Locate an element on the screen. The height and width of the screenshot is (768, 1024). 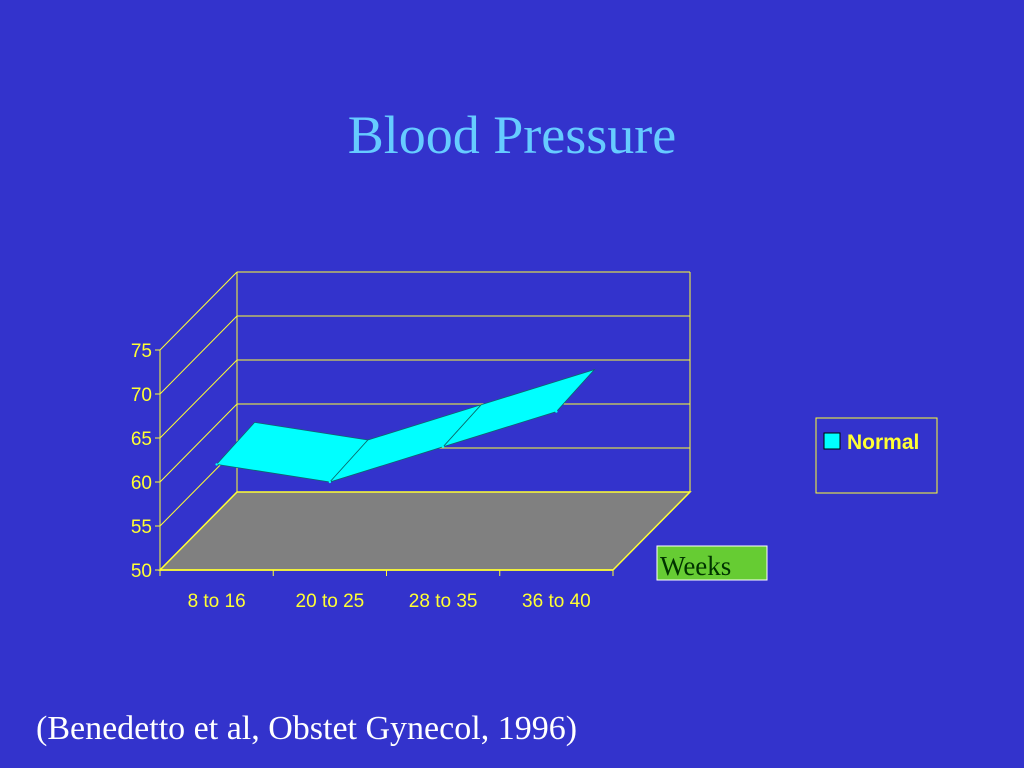
x-tick-label-1: 20 to 25 is located at coordinates (330, 601).